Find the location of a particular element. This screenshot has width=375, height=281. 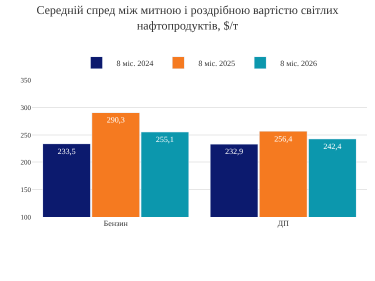

chart-title: Середній спред між митною і роздрібною вартістю світлих нафтопродуктів, $/т is located at coordinates (187, 18).